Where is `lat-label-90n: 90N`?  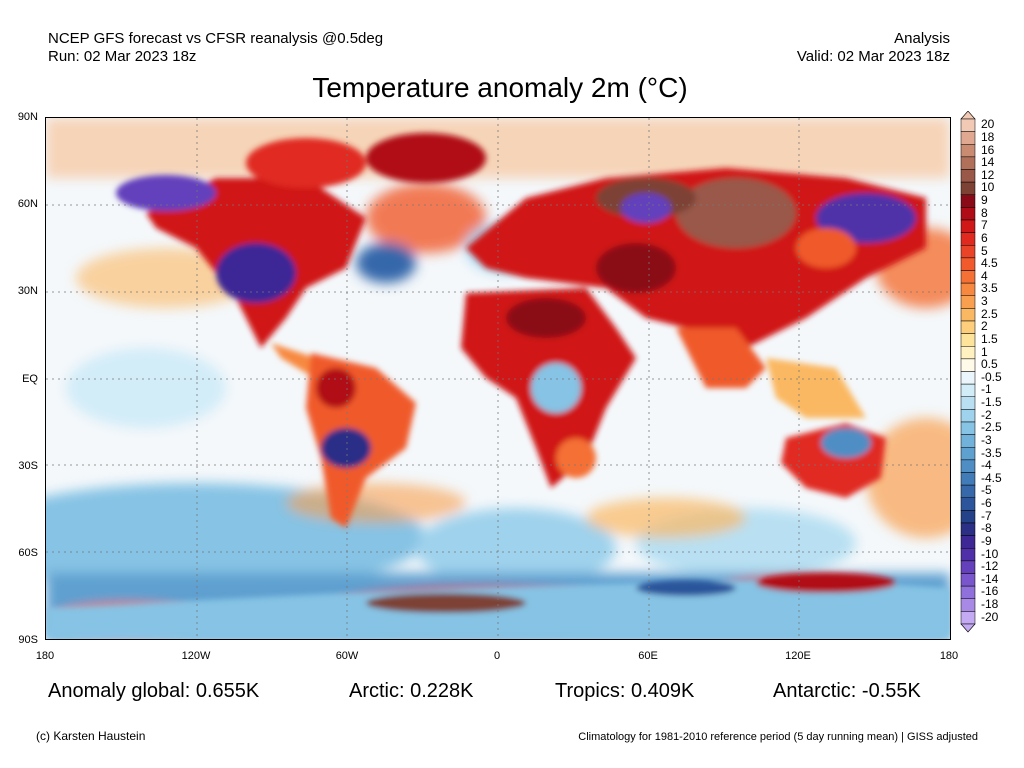 lat-label-90n: 90N is located at coordinates (27, 117).